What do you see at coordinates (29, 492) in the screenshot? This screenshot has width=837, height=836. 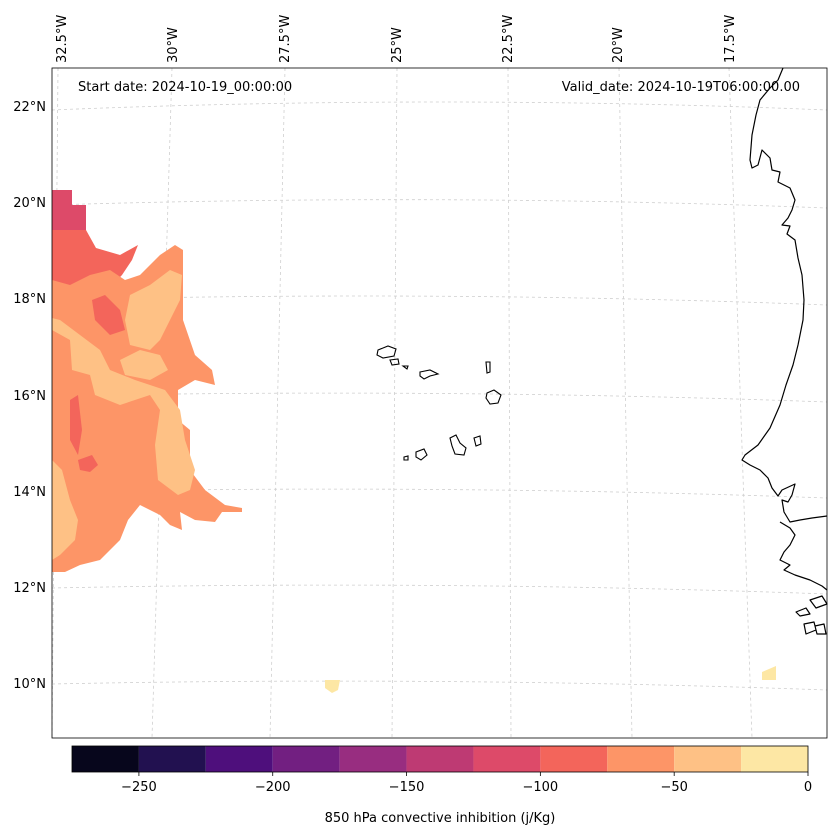 I see `lat-label-14n: 14°N` at bounding box center [29, 492].